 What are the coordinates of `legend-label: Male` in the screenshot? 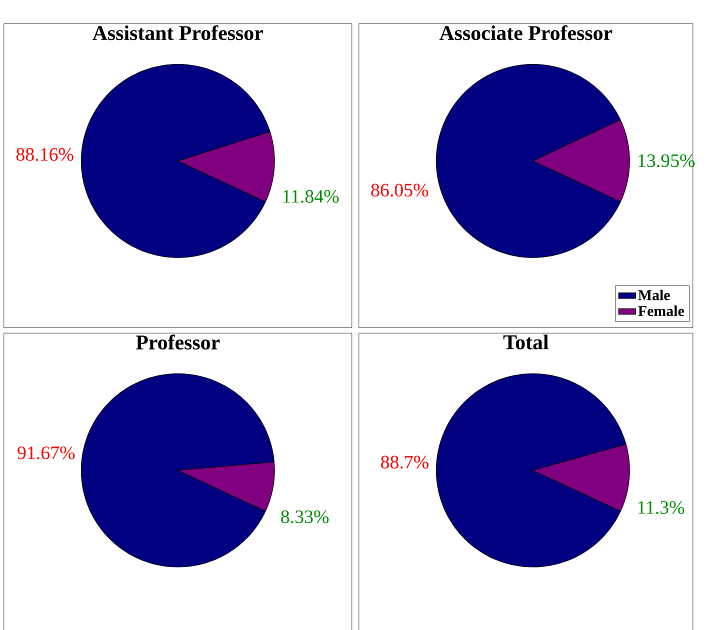 It's located at (654, 295).